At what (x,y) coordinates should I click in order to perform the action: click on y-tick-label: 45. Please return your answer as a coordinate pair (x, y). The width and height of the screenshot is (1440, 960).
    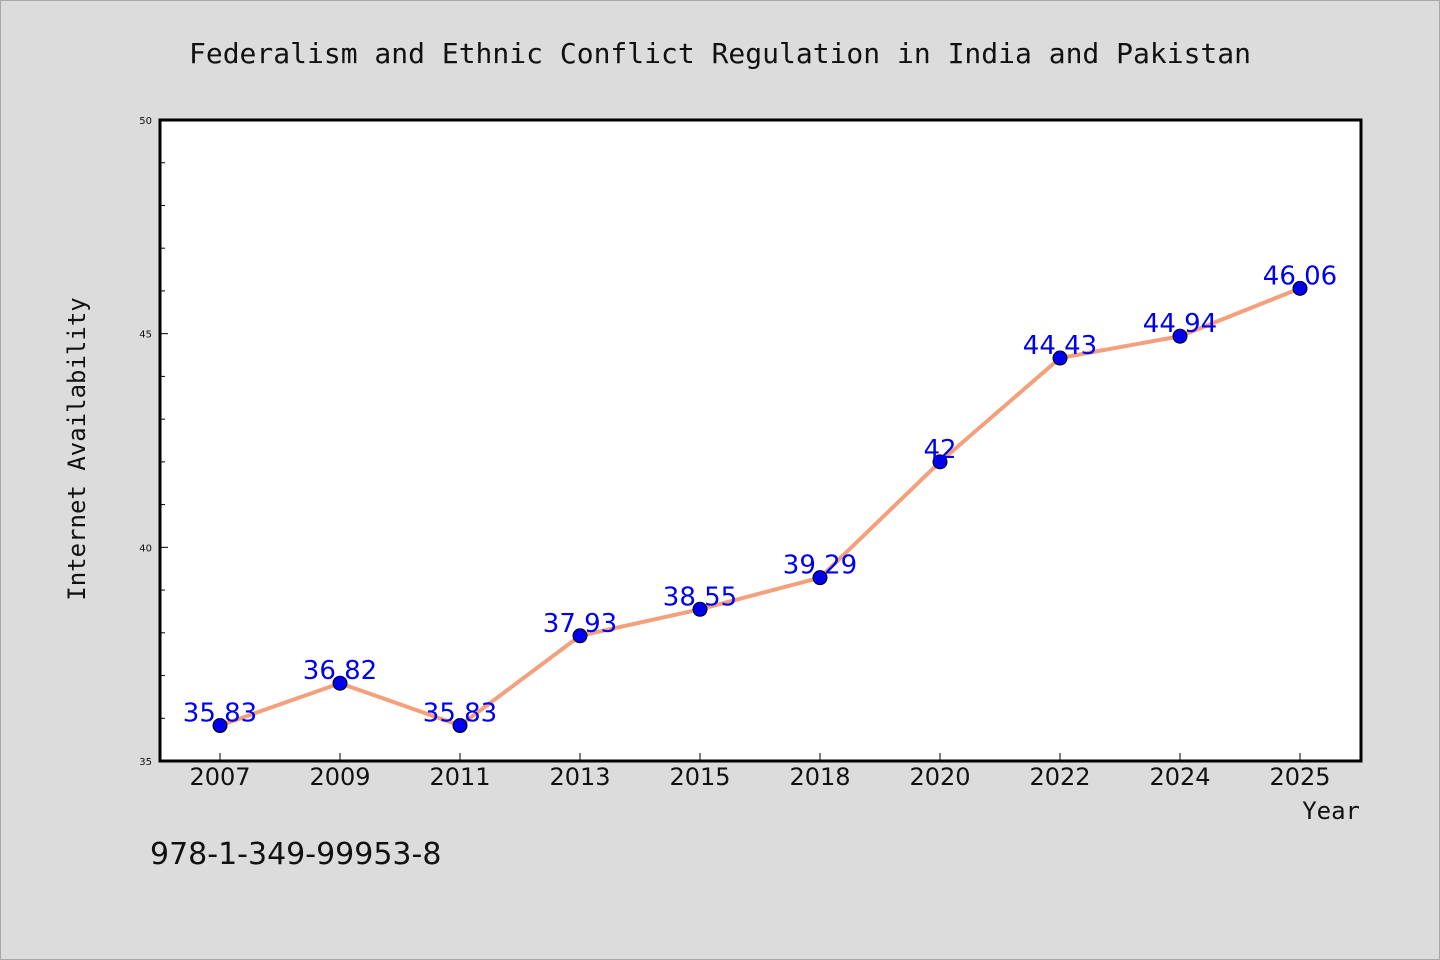
    Looking at the image, I should click on (145, 335).